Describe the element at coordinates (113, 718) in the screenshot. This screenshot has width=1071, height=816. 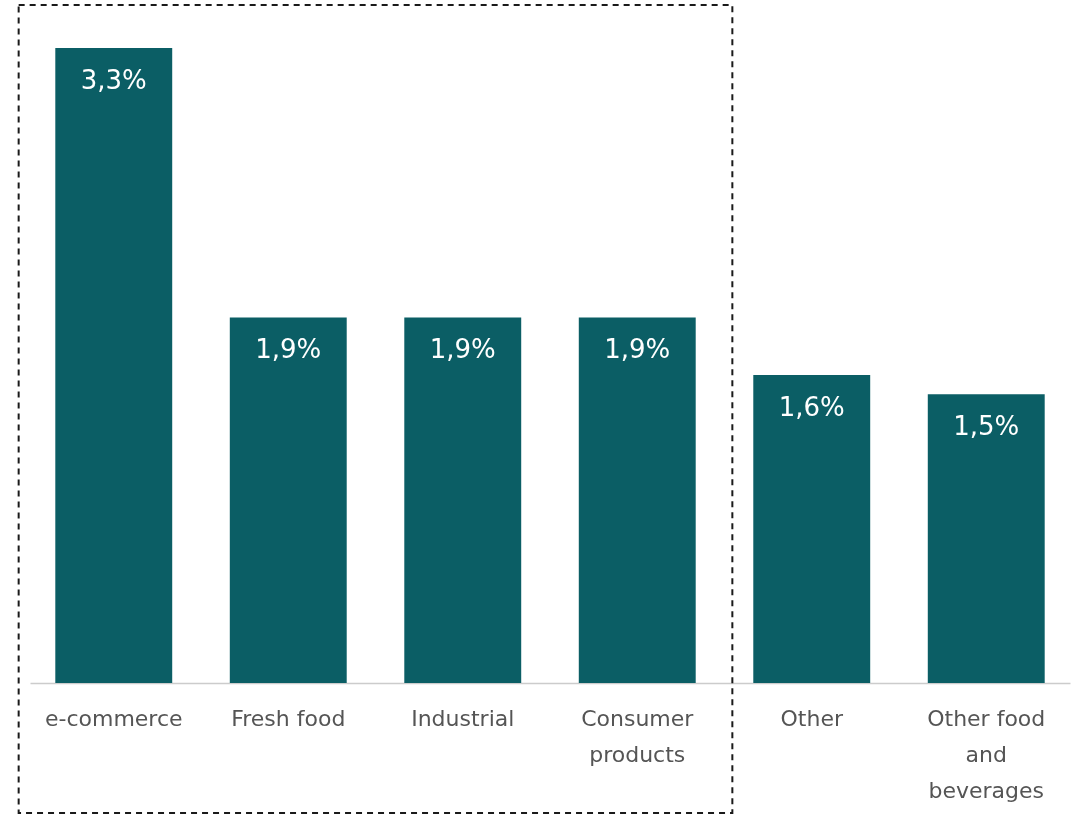
I see `x-tick-label: e-commerce` at that location.